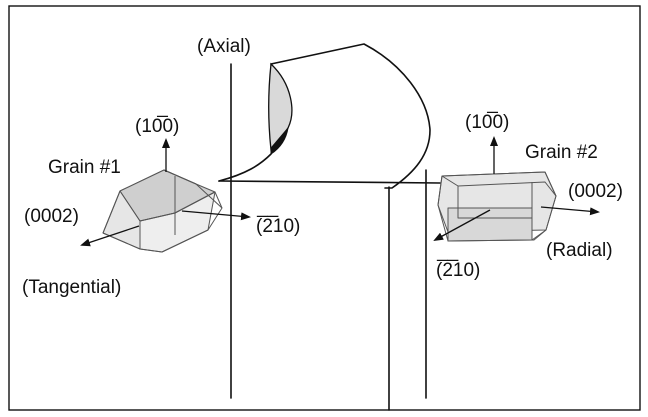 Image resolution: width=648 pixels, height=417 pixels. I want to click on grain-1-crystal, so click(165, 195).